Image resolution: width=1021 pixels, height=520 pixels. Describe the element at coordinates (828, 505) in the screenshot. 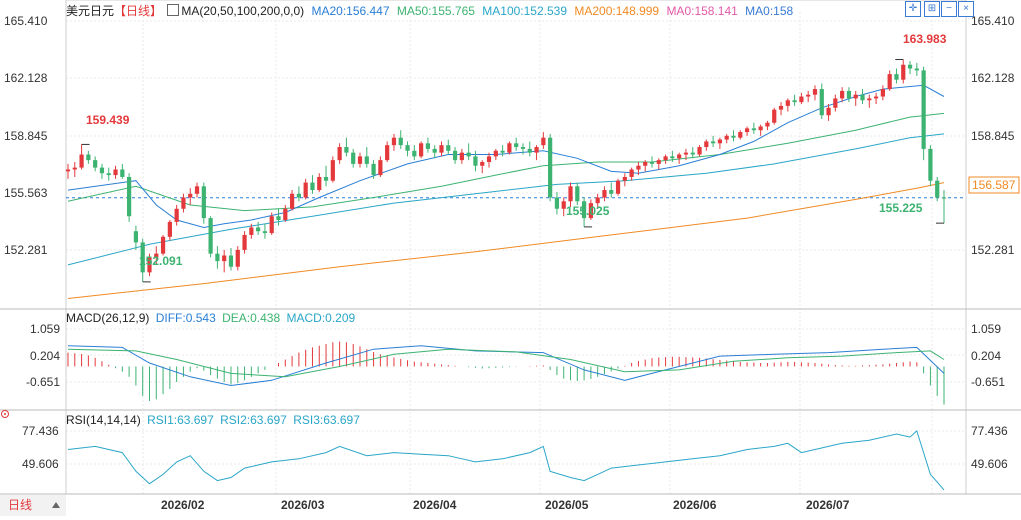

I see `date-tick: 2026/07` at that location.